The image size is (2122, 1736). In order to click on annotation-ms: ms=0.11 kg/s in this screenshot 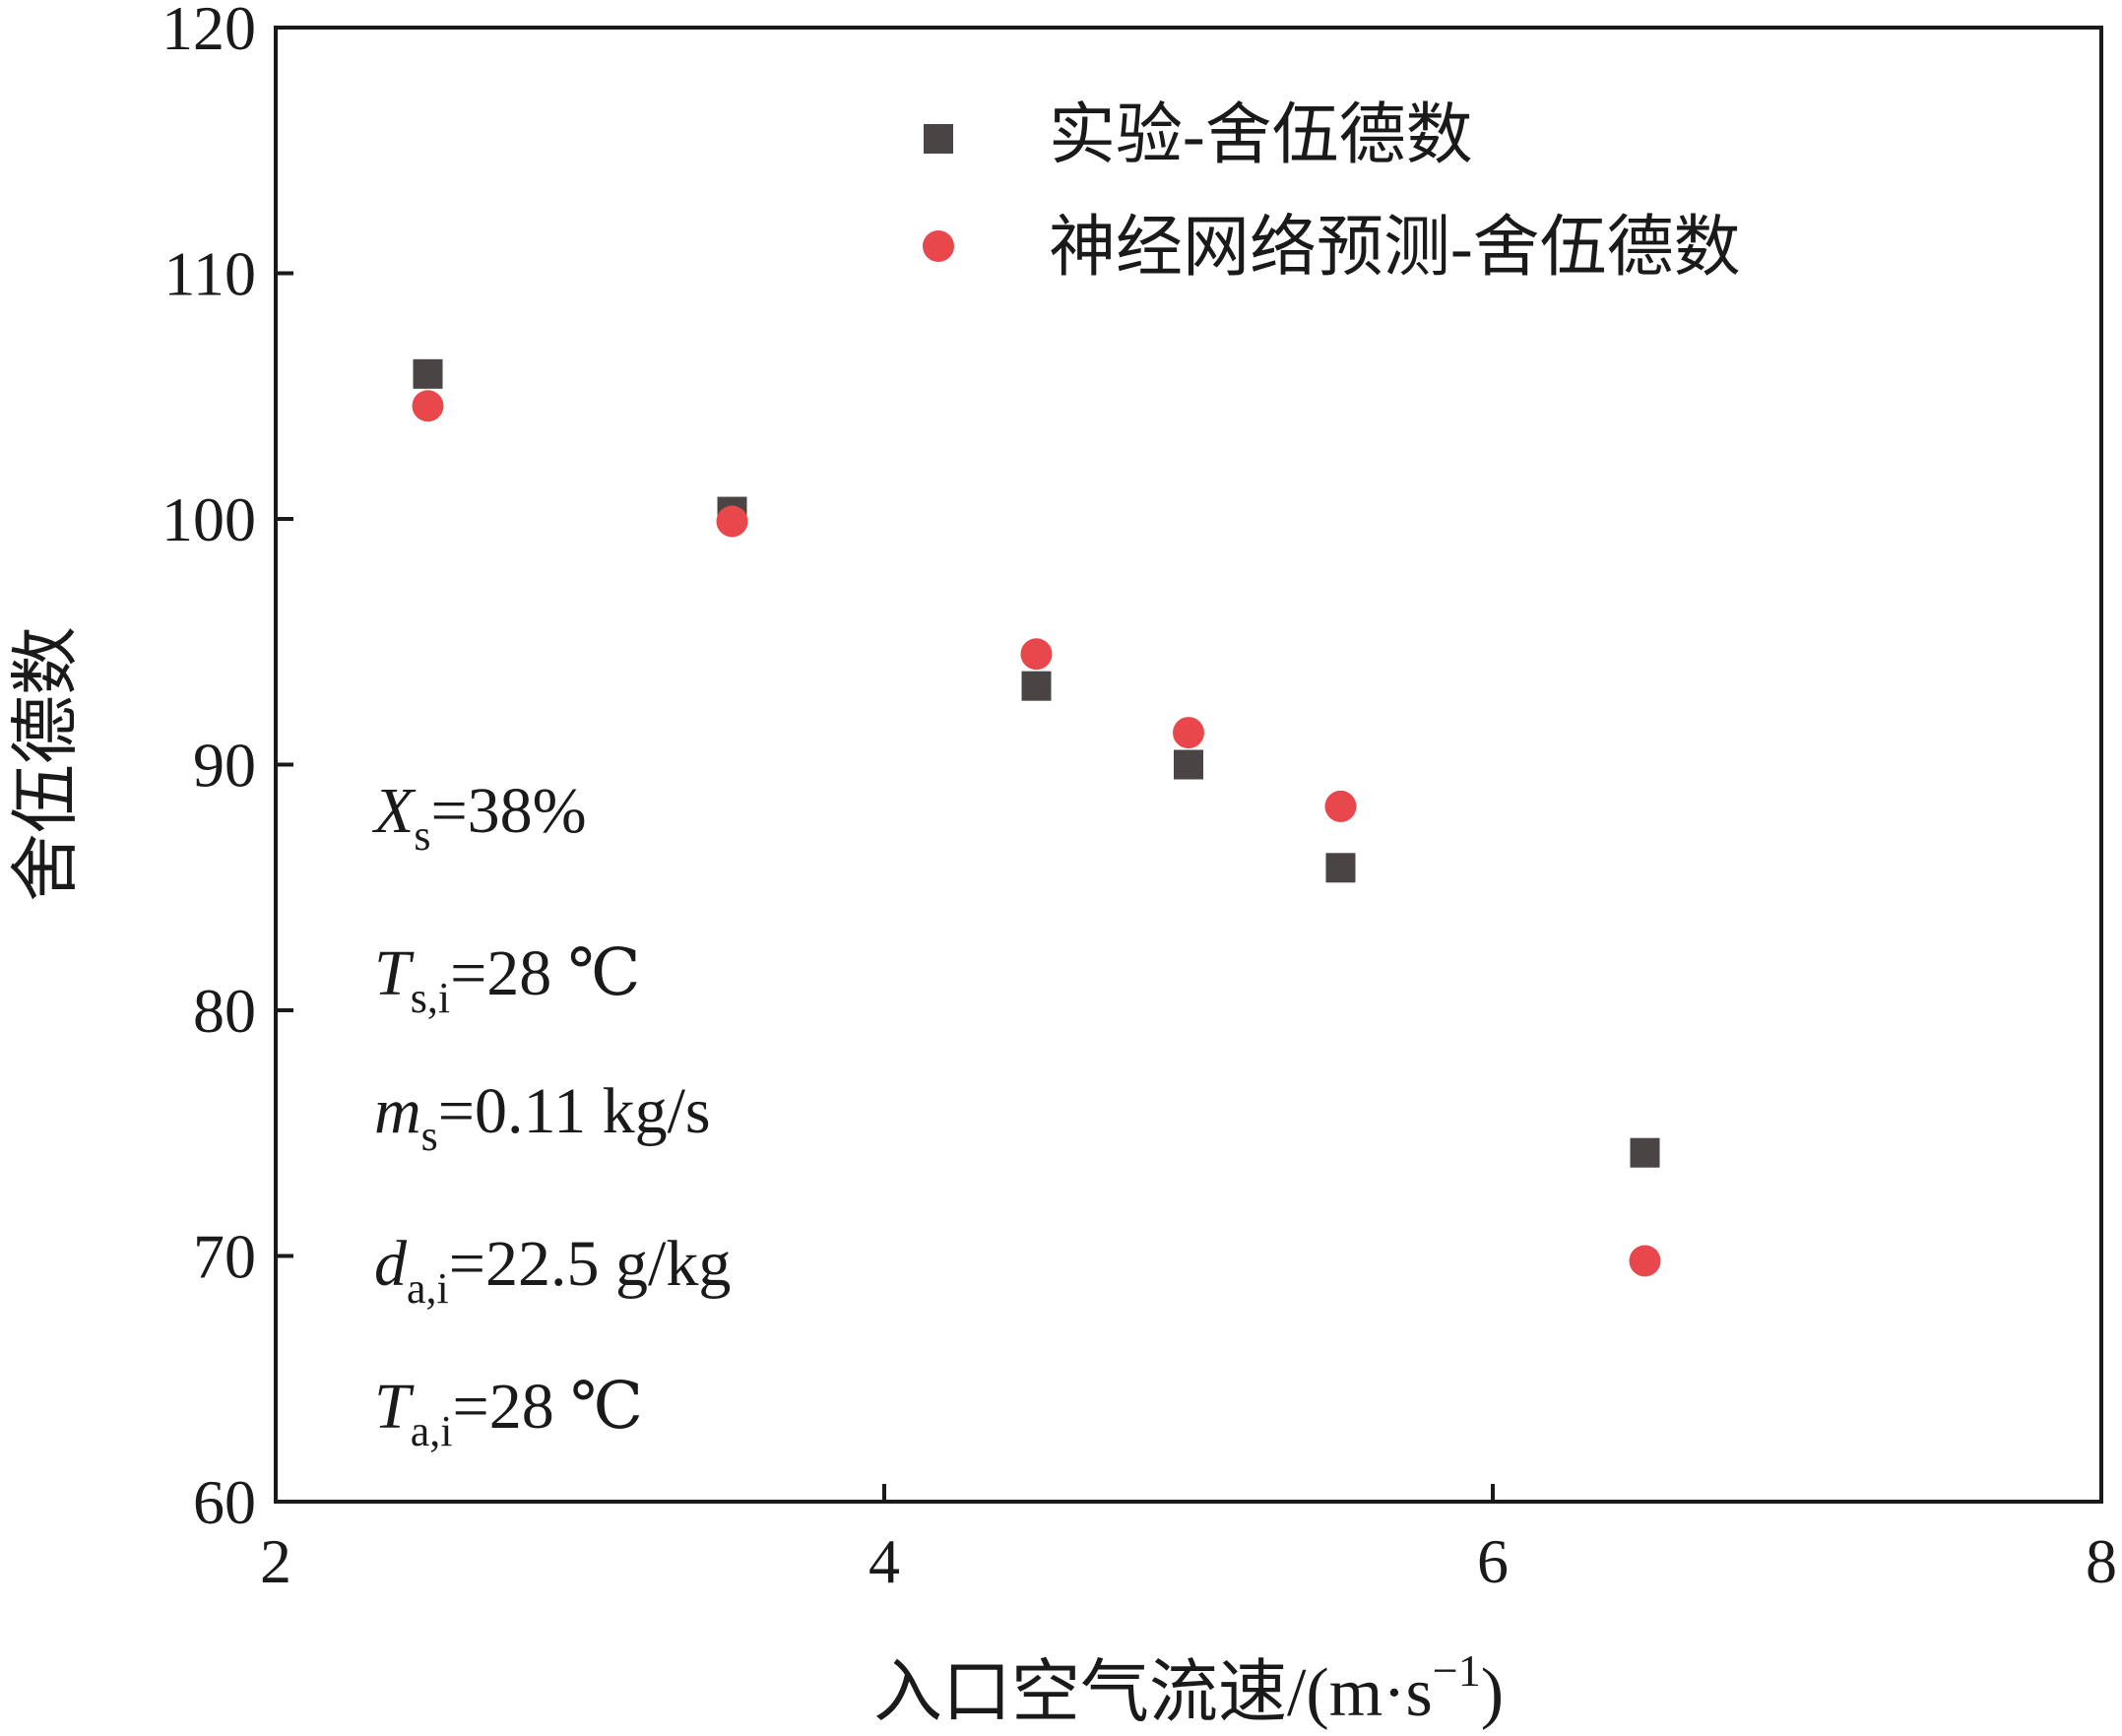, I will do `click(543, 1117)`.